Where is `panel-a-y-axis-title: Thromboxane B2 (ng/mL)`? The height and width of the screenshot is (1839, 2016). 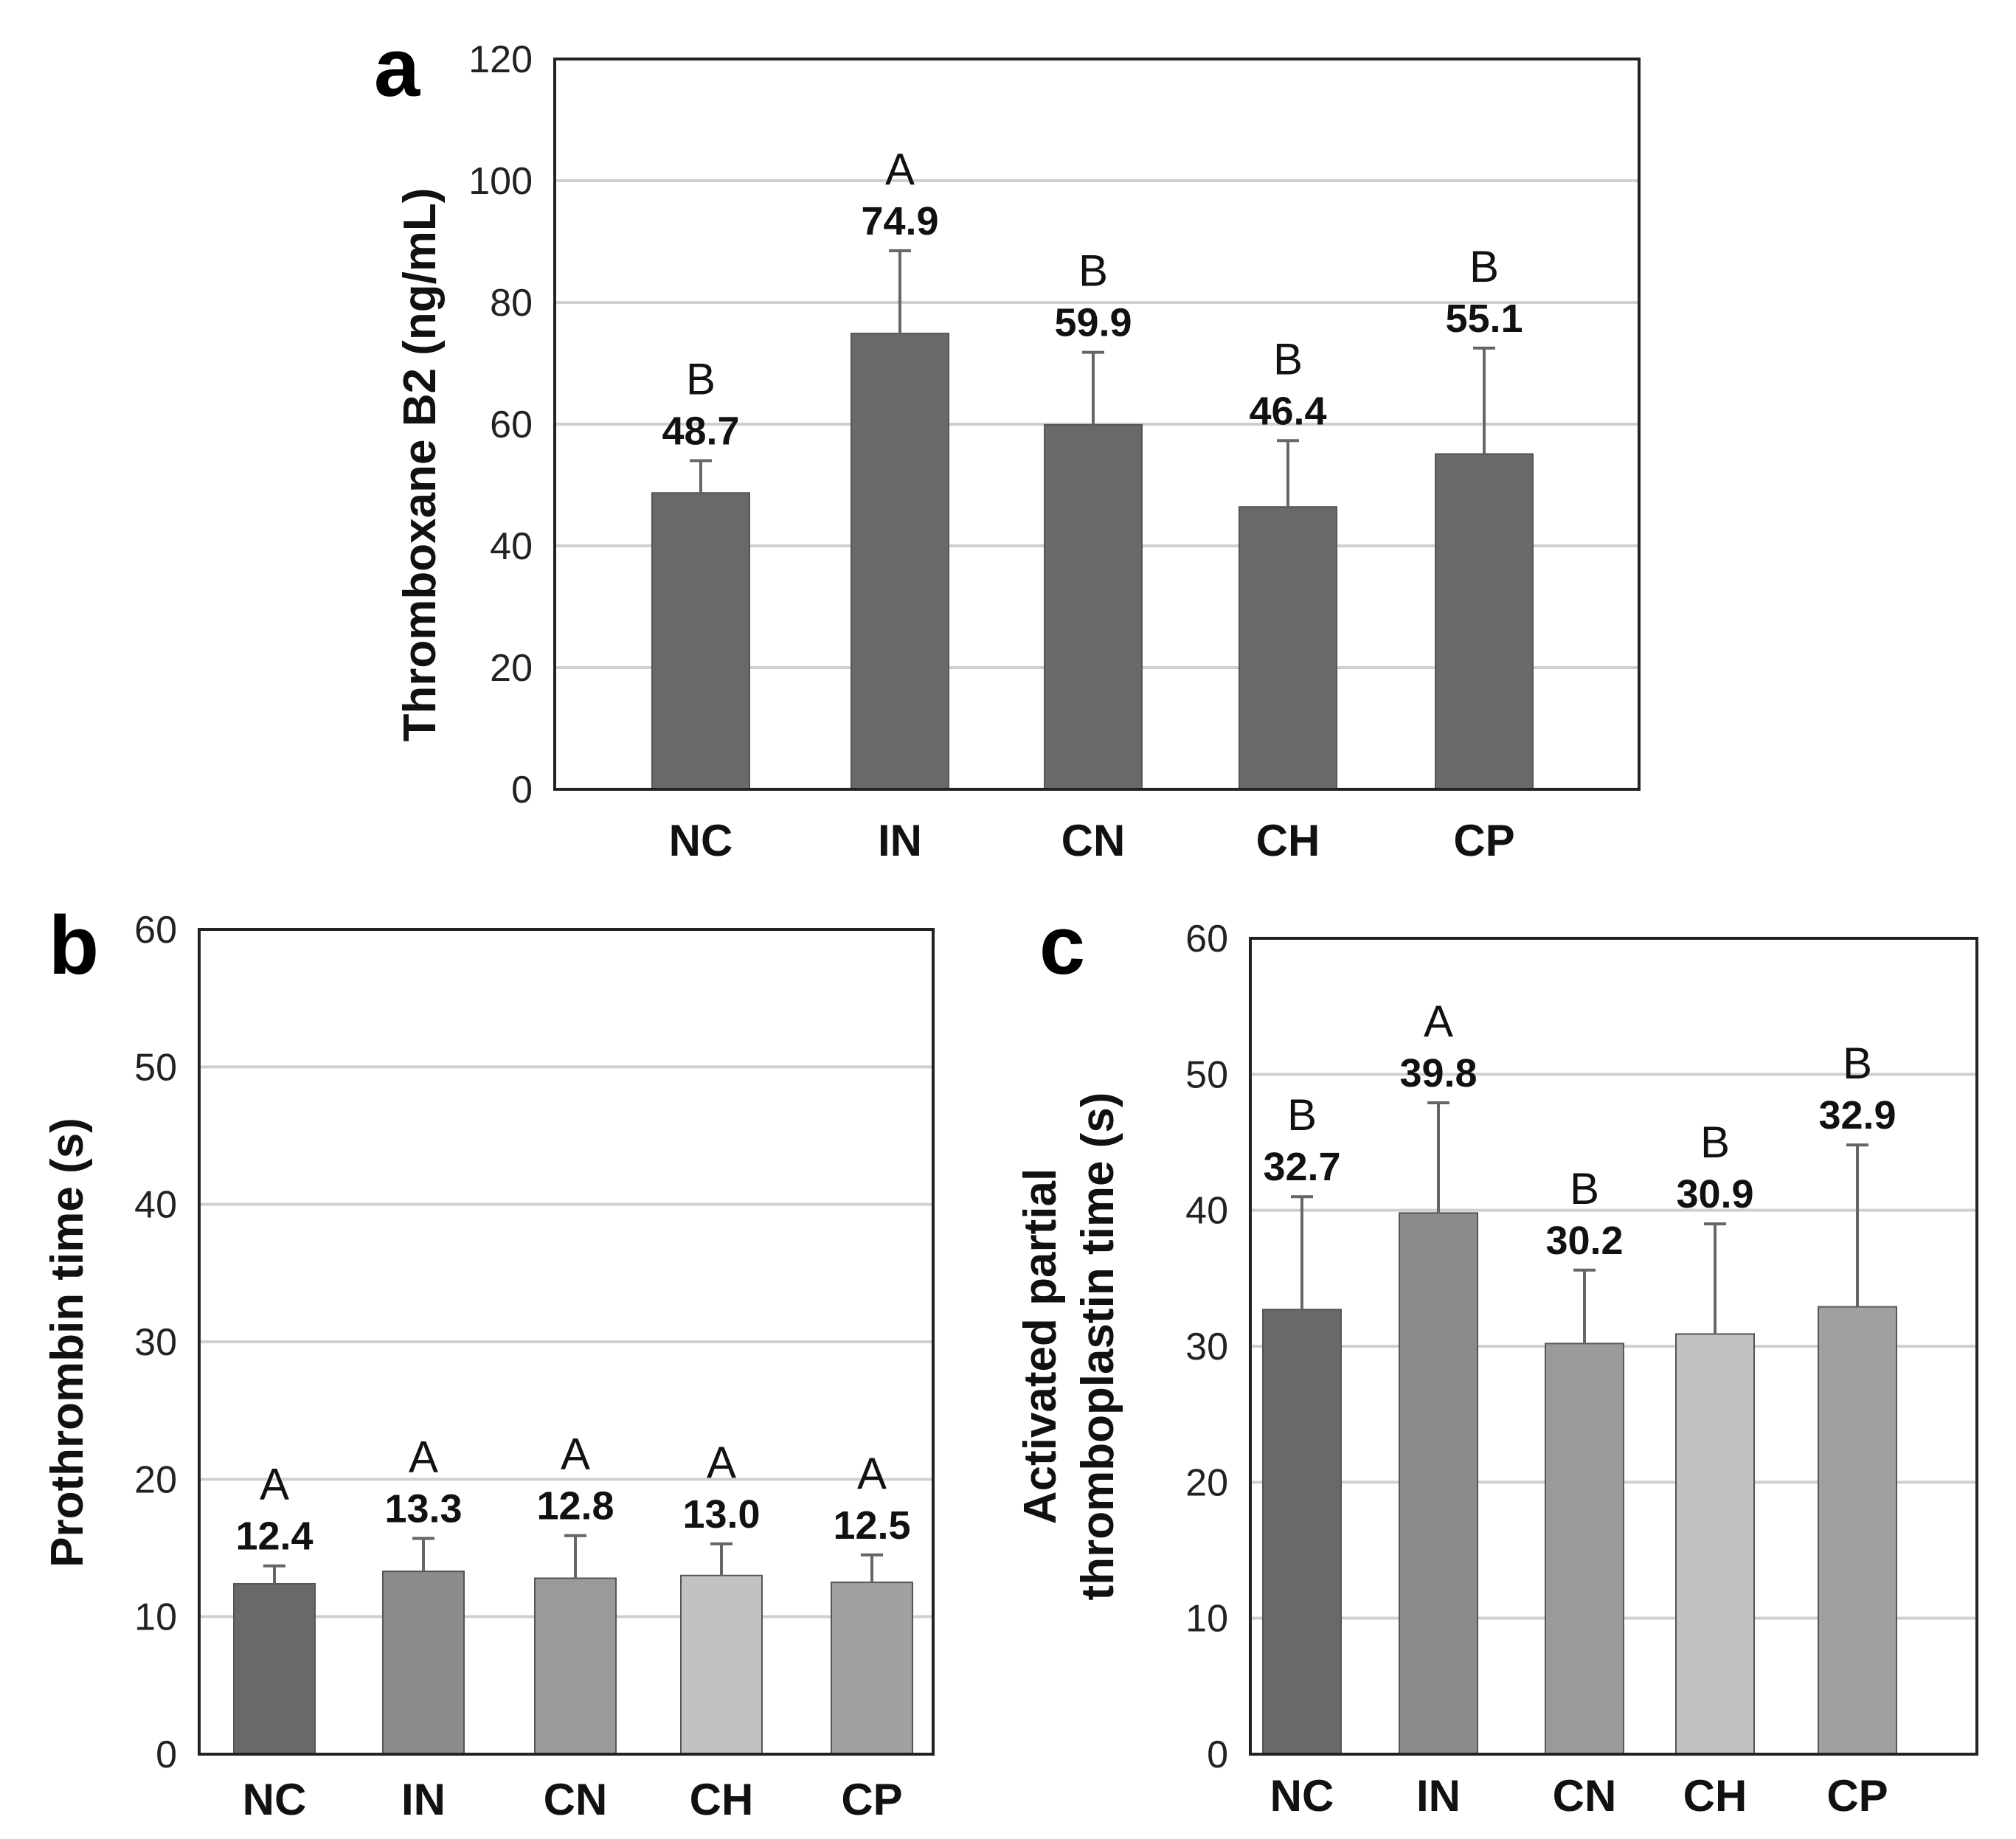
panel-a-y-axis-title: Thromboxane B2 (ng/mL) is located at coordinates (420, 465).